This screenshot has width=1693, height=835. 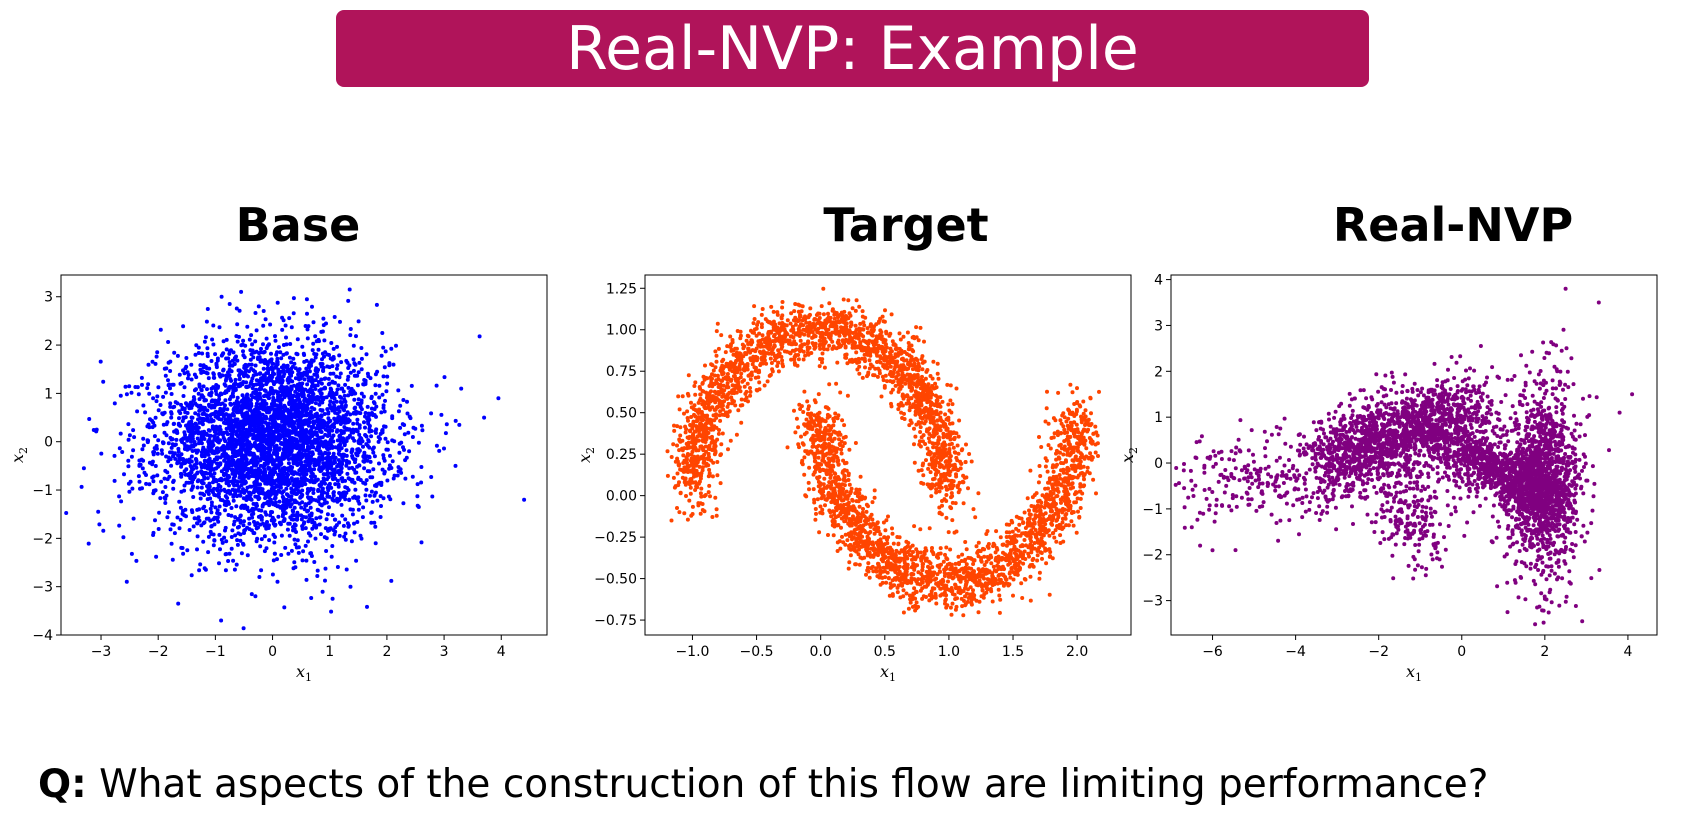 What do you see at coordinates (48, 394) in the screenshot?
I see `y-tick-label: 1` at bounding box center [48, 394].